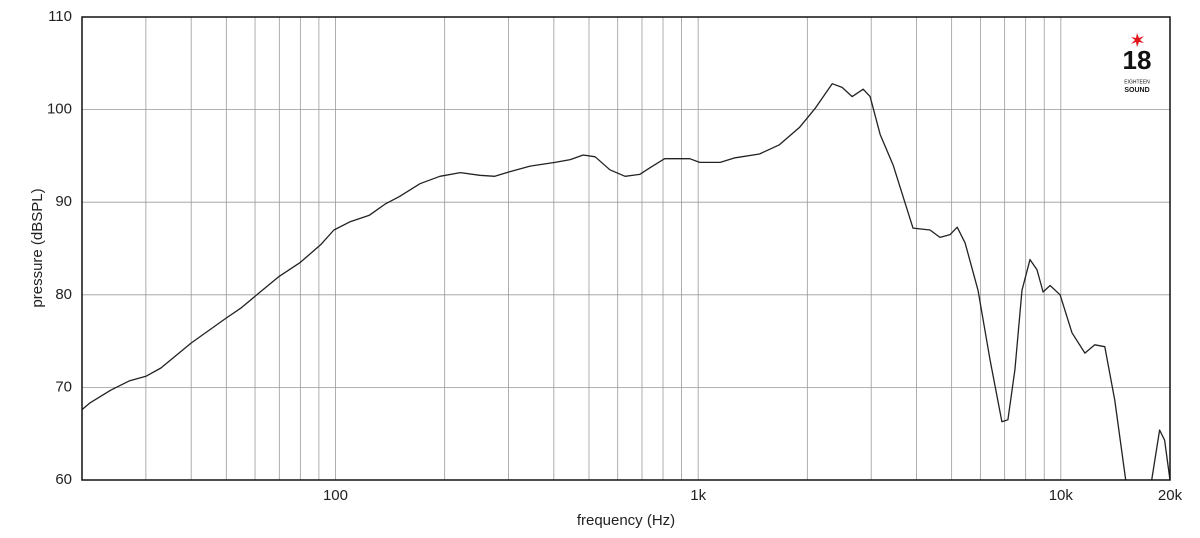 This screenshot has height=538, width=1200. Describe the element at coordinates (335, 495) in the screenshot. I see `x-tick-label: 100` at that location.